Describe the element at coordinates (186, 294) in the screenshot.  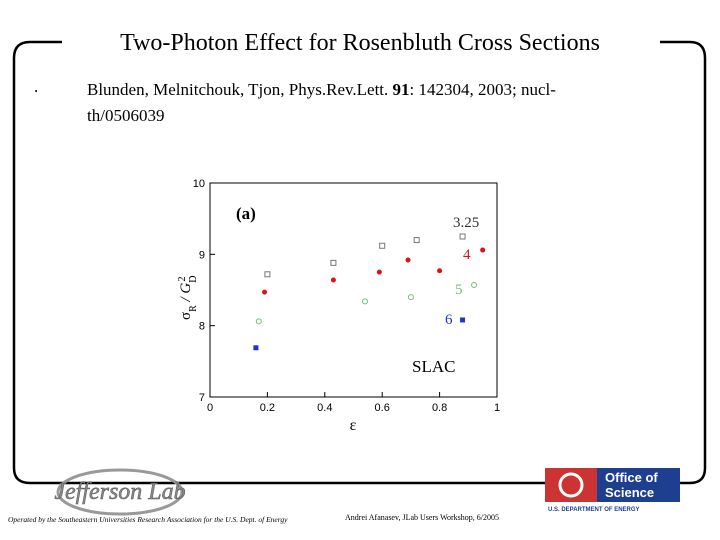
I see `y-label-part: / G` at that location.